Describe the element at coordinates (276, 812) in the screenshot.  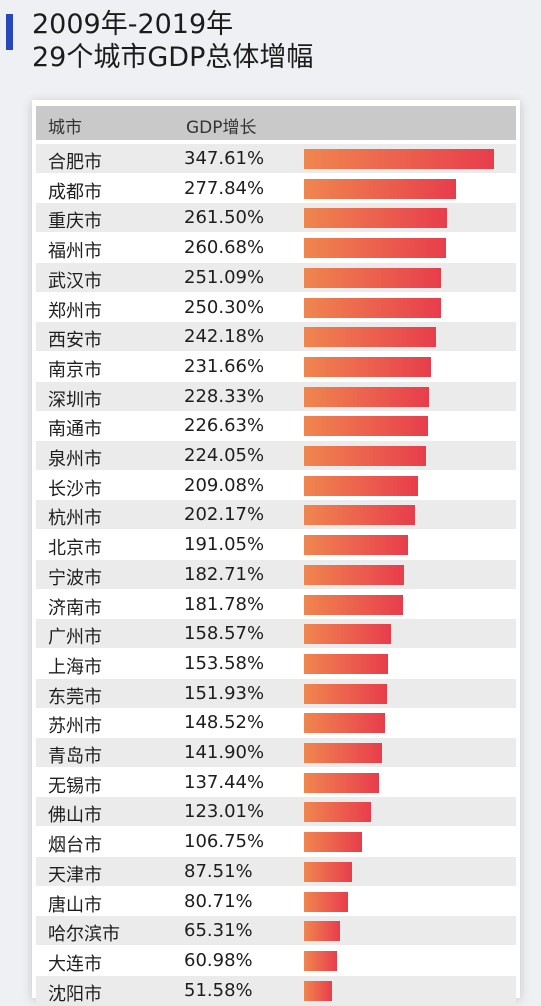
I see `table-row: 佛山市 123.01%` at that location.